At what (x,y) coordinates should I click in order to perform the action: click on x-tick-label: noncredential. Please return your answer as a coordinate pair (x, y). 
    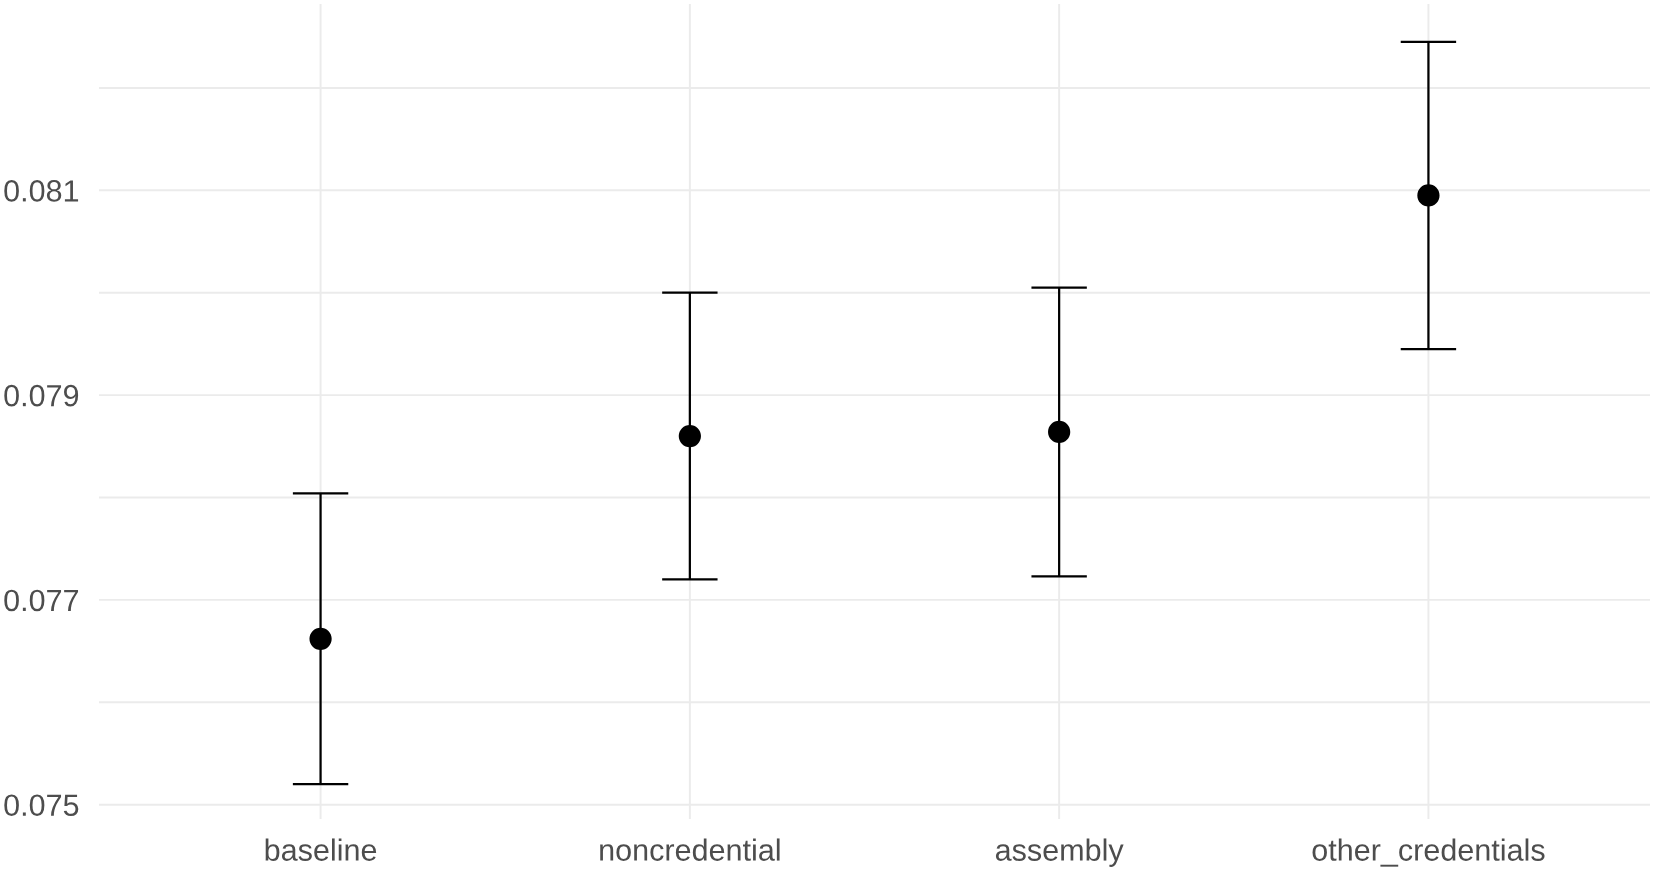
    Looking at the image, I should click on (690, 849).